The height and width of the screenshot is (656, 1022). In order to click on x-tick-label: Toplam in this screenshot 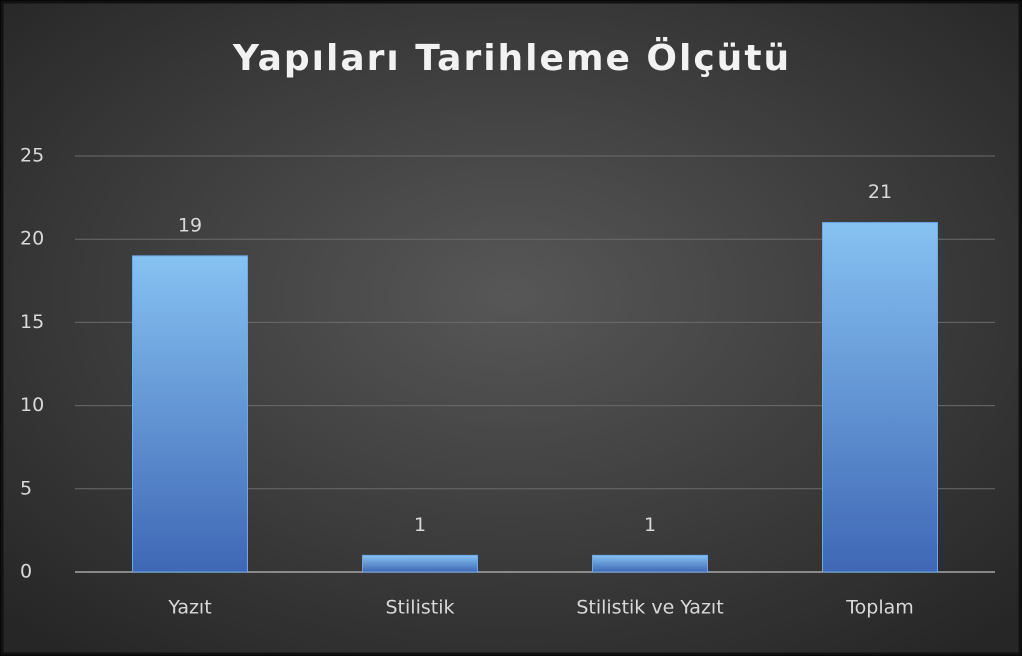, I will do `click(879, 608)`.